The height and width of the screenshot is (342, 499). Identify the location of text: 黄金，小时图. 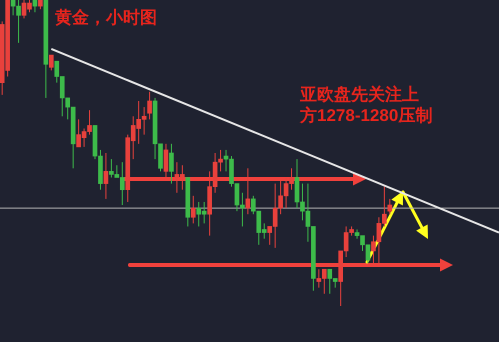
(106, 18).